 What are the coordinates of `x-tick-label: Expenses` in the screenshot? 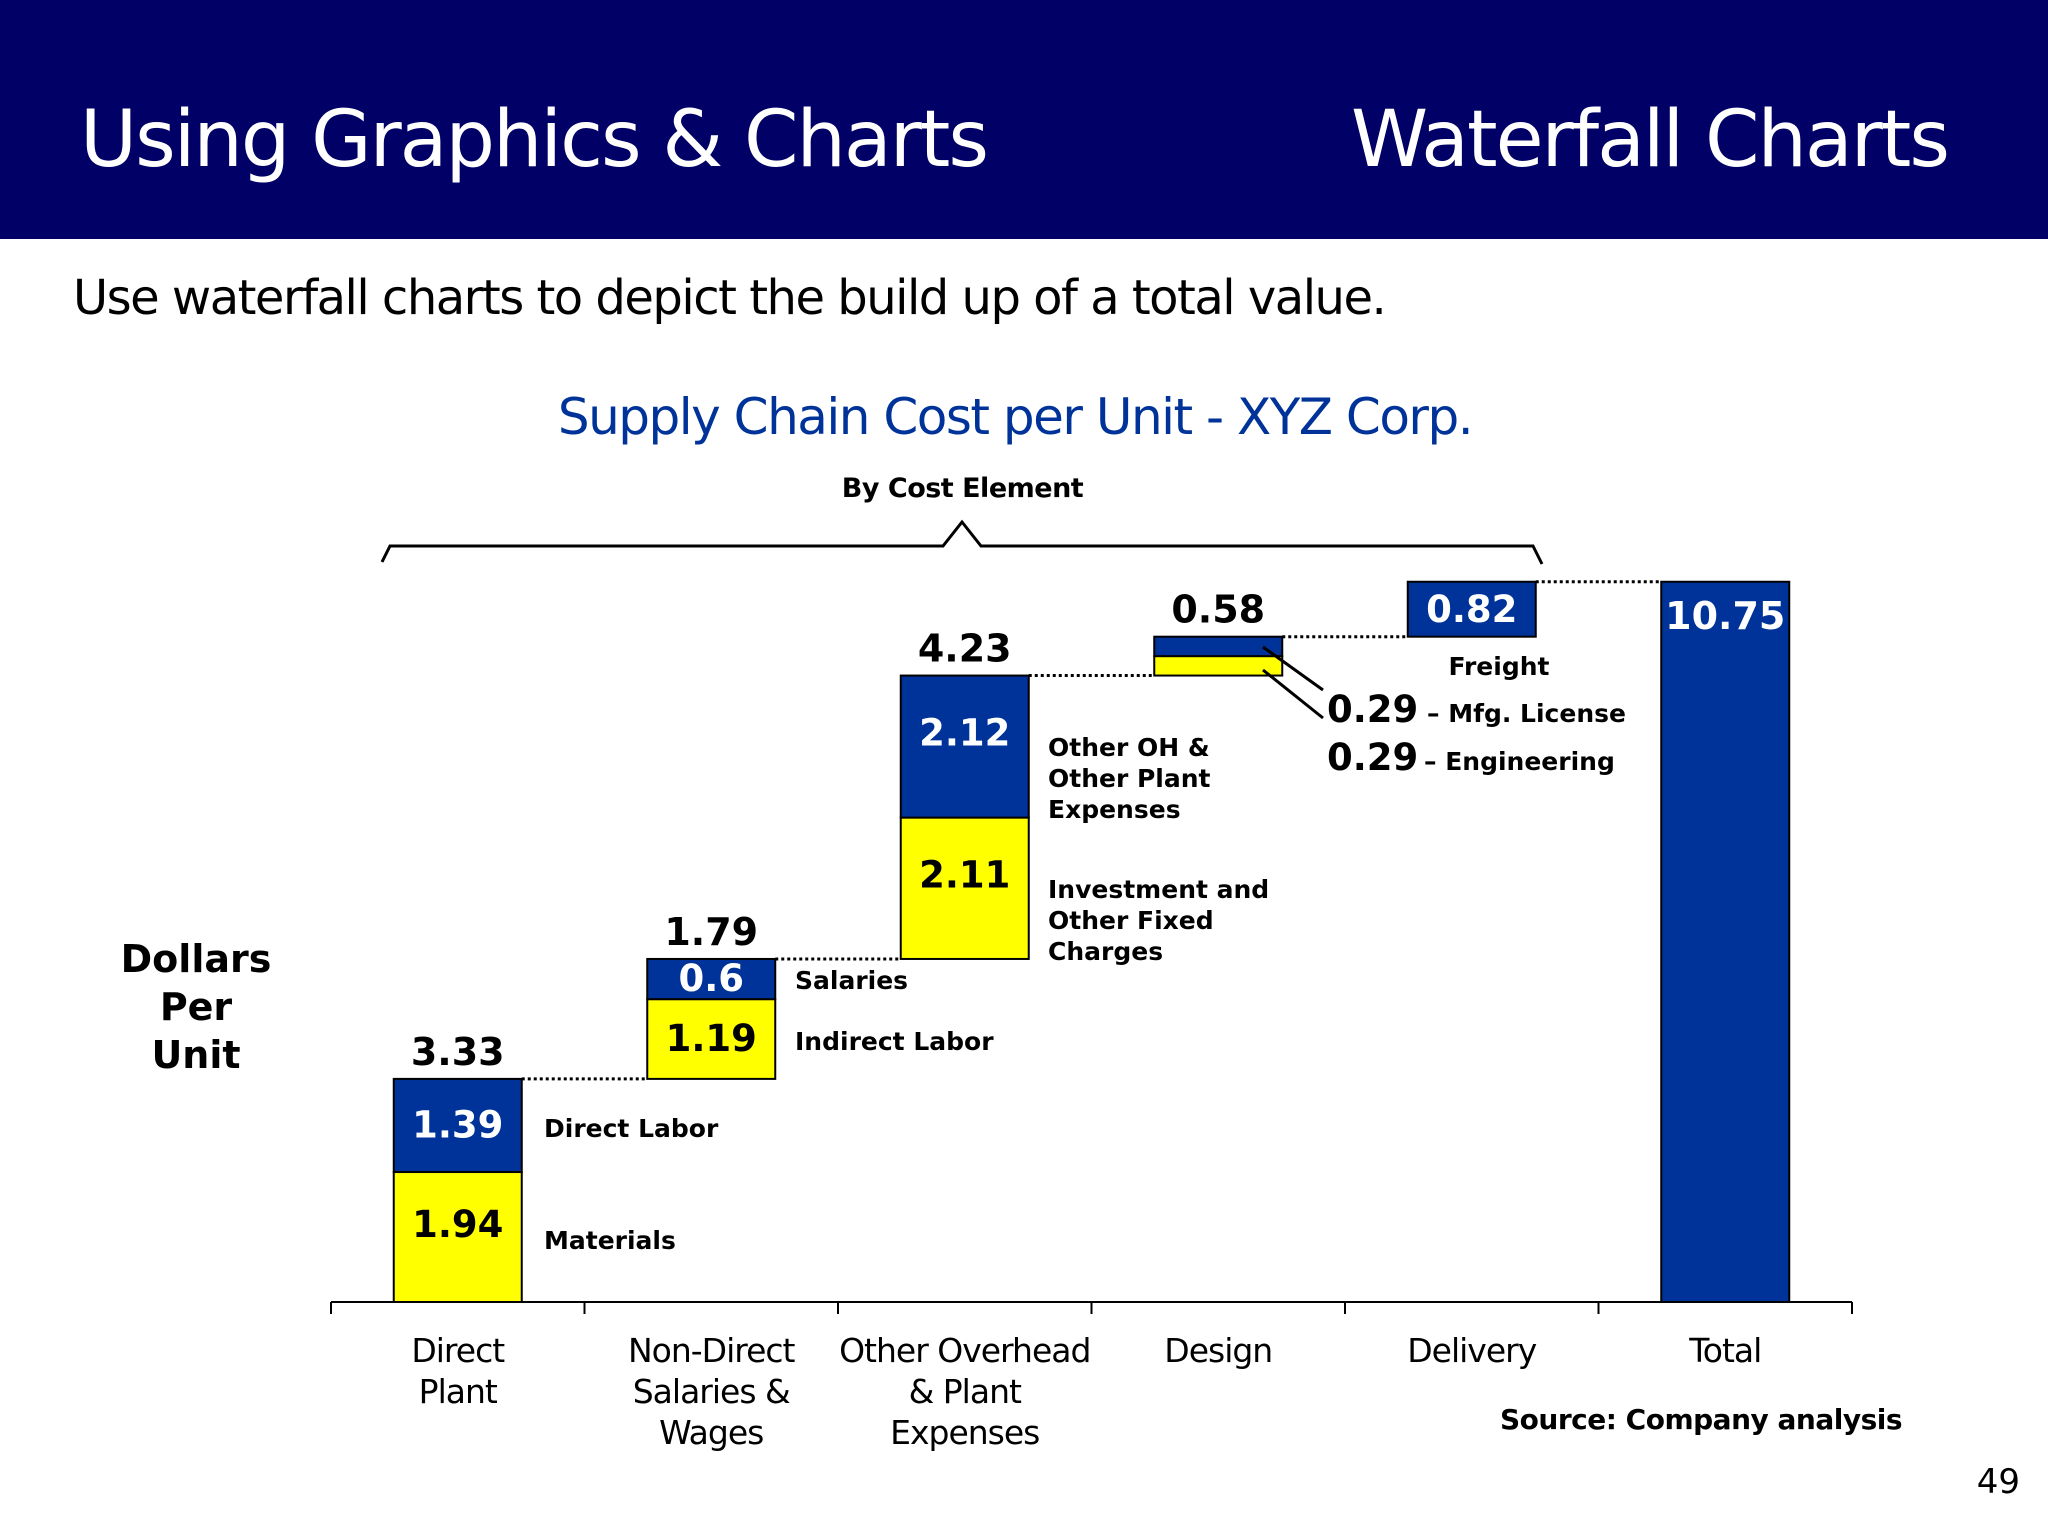 It's located at (964, 1432).